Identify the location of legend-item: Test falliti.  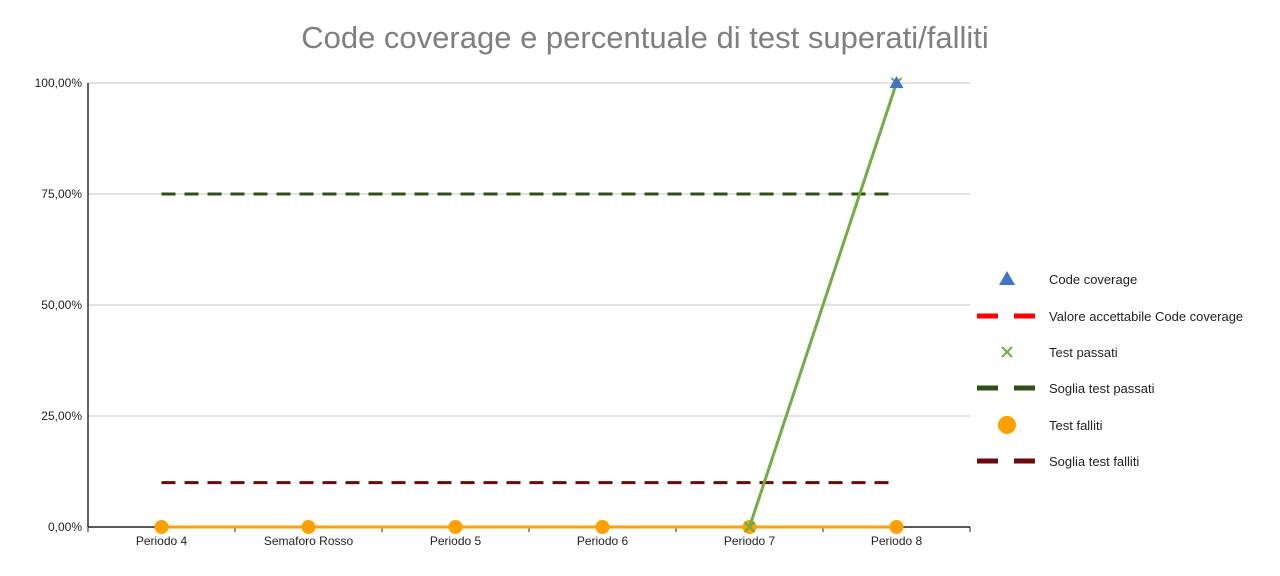
(1050, 425).